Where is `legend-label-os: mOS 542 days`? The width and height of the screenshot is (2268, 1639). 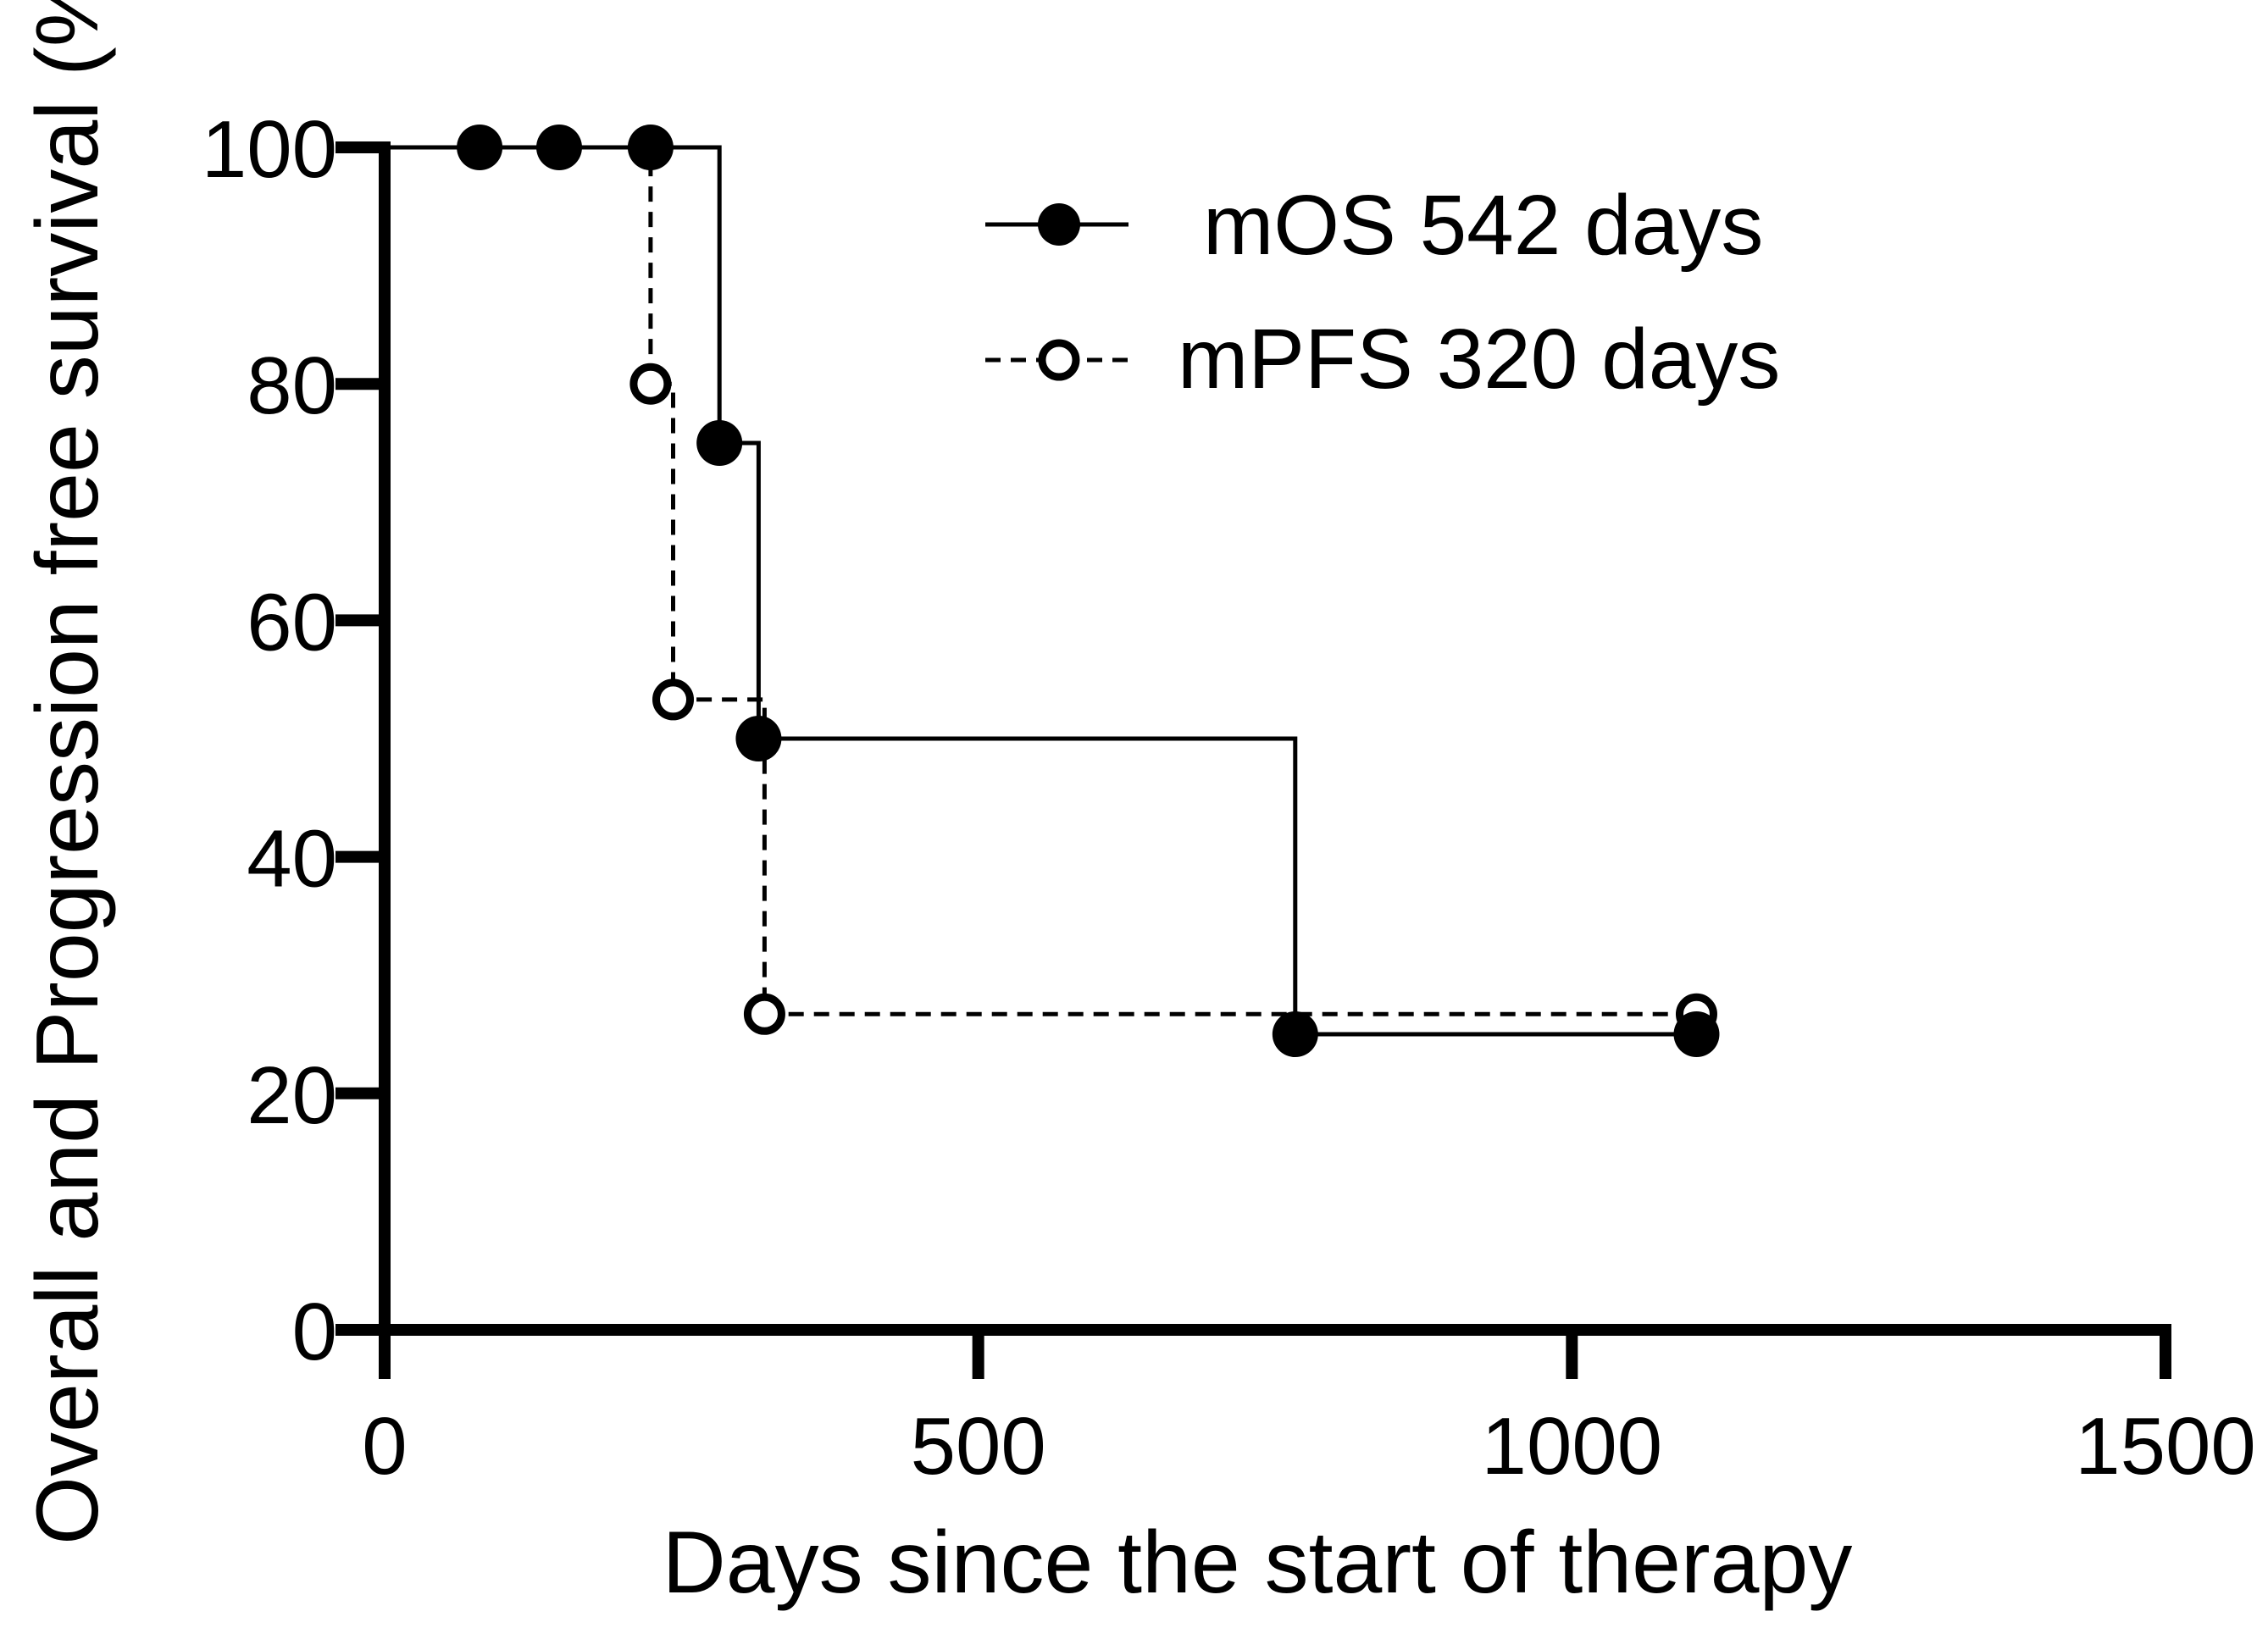 legend-label-os: mOS 542 days is located at coordinates (1483, 225).